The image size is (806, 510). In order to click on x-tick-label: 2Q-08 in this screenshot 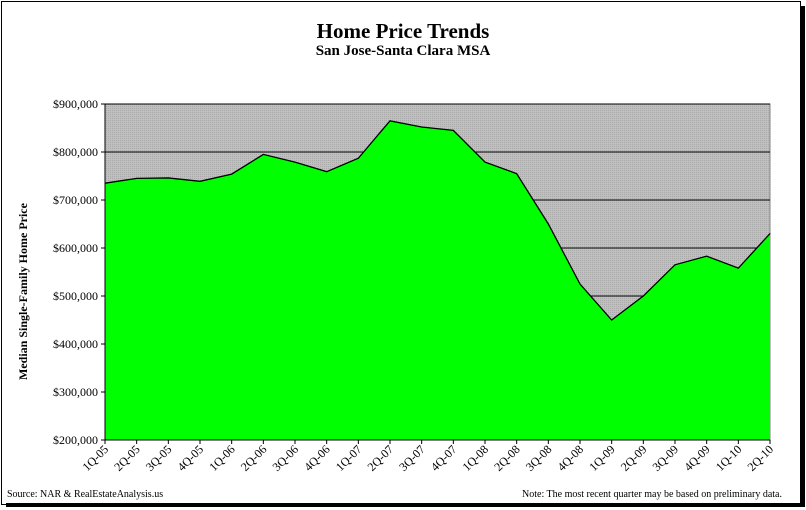, I will do `click(507, 458)`.